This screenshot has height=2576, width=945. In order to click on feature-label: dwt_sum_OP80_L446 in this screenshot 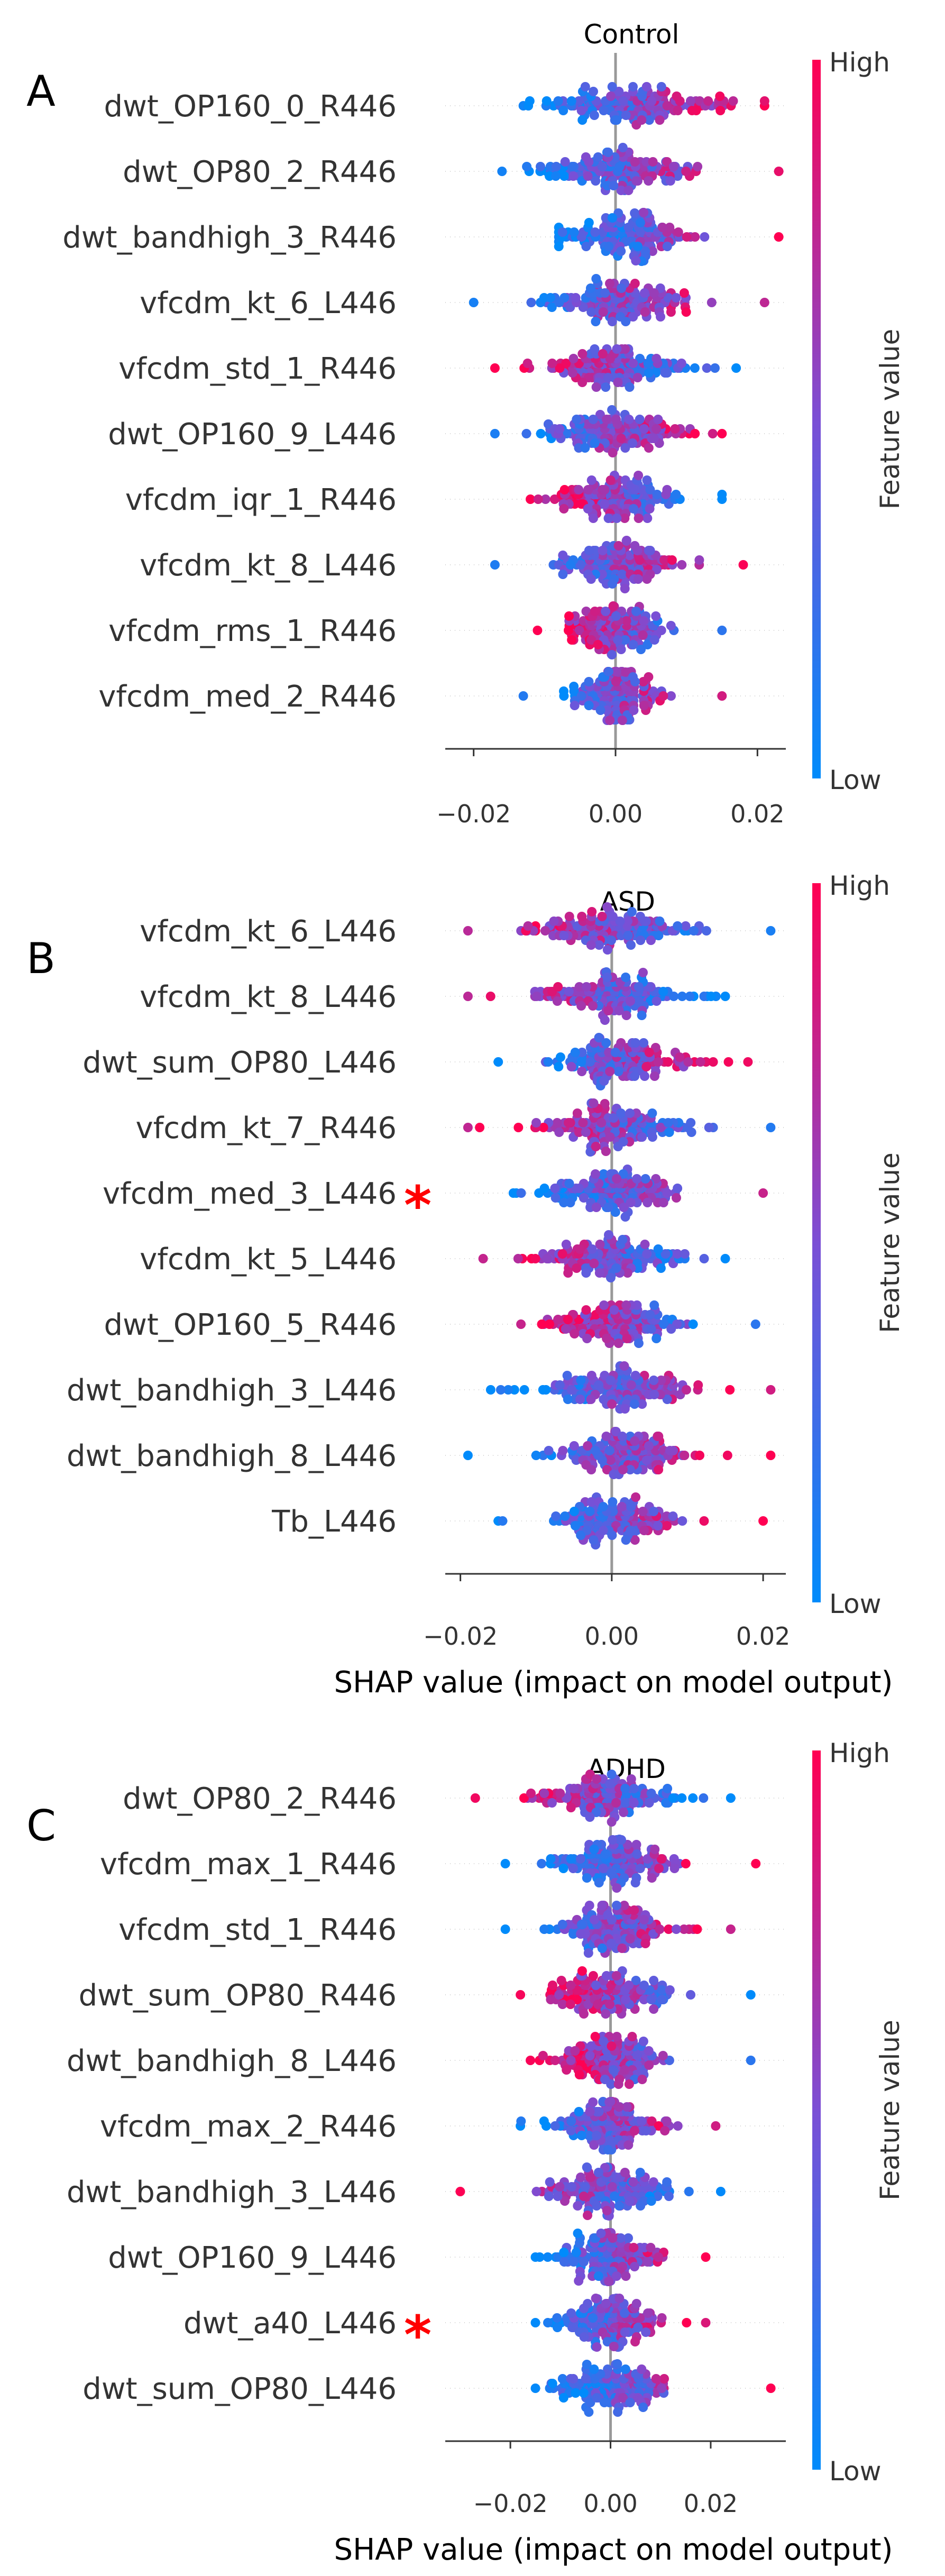, I will do `click(239, 2389)`.